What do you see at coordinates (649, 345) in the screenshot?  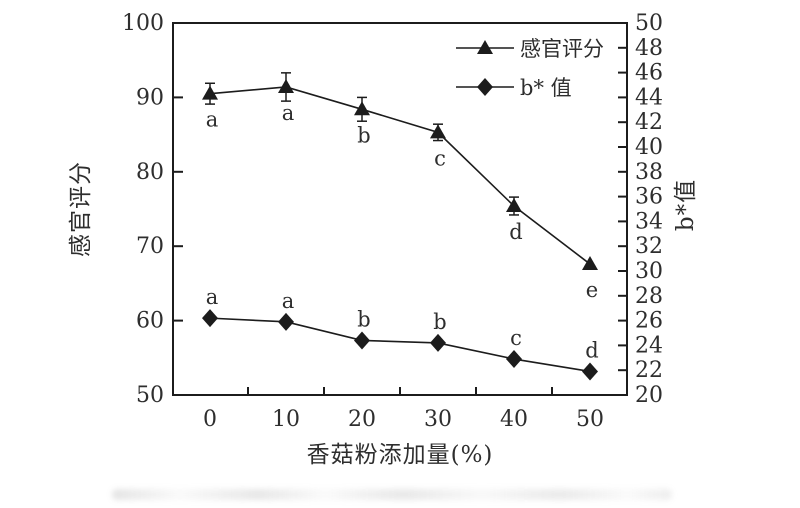 I see `right-axis-tick-label: 24` at bounding box center [649, 345].